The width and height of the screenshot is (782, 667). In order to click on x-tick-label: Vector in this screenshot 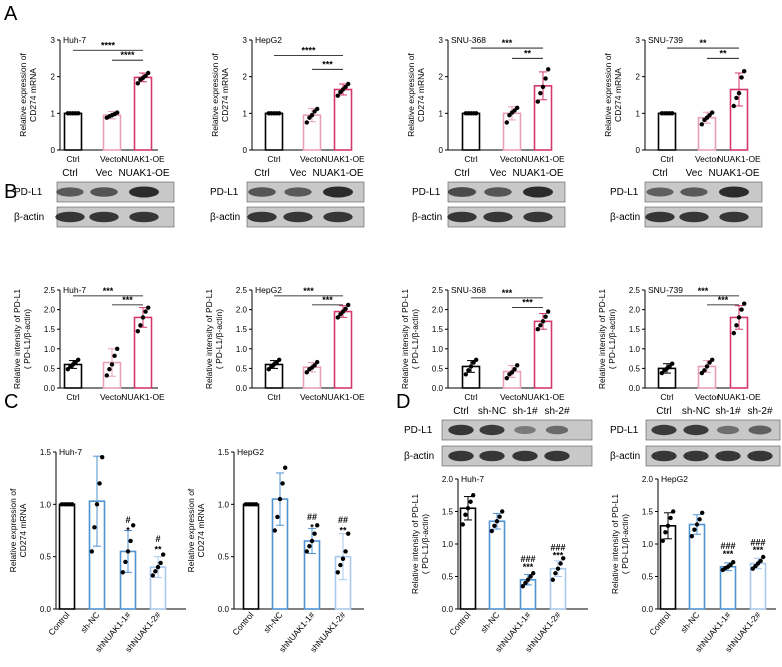, I will do `click(512, 159)`.